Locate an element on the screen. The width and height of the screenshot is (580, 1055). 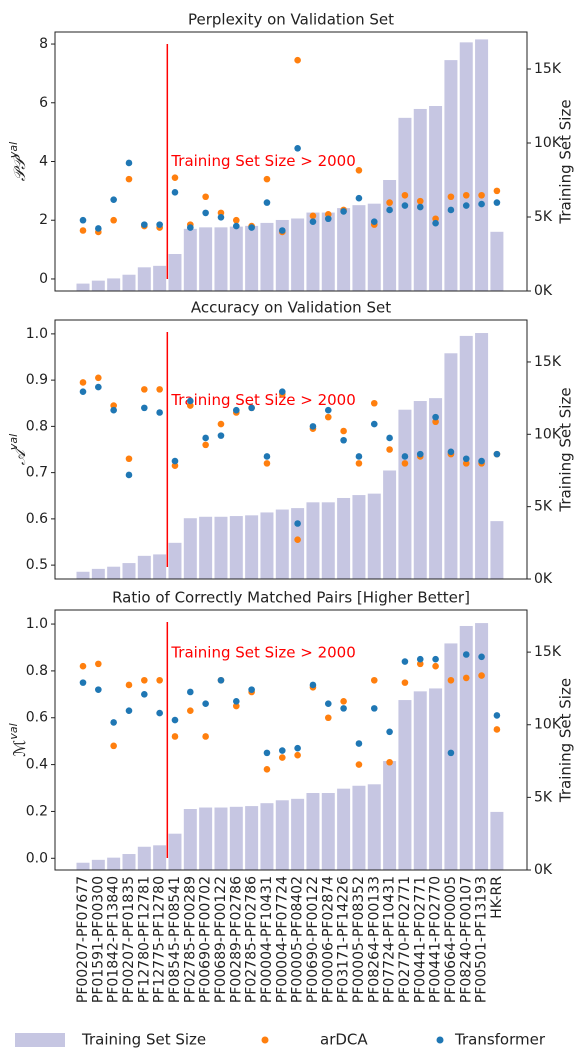
y-axis-label-base: 𝒜 is located at coordinates (19, 455).